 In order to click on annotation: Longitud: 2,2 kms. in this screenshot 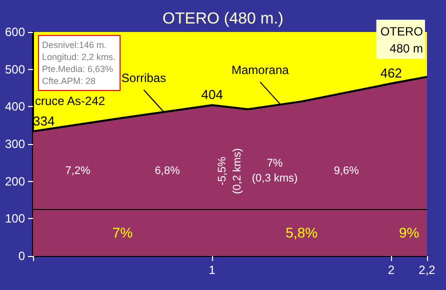, I will do `click(79, 57)`.